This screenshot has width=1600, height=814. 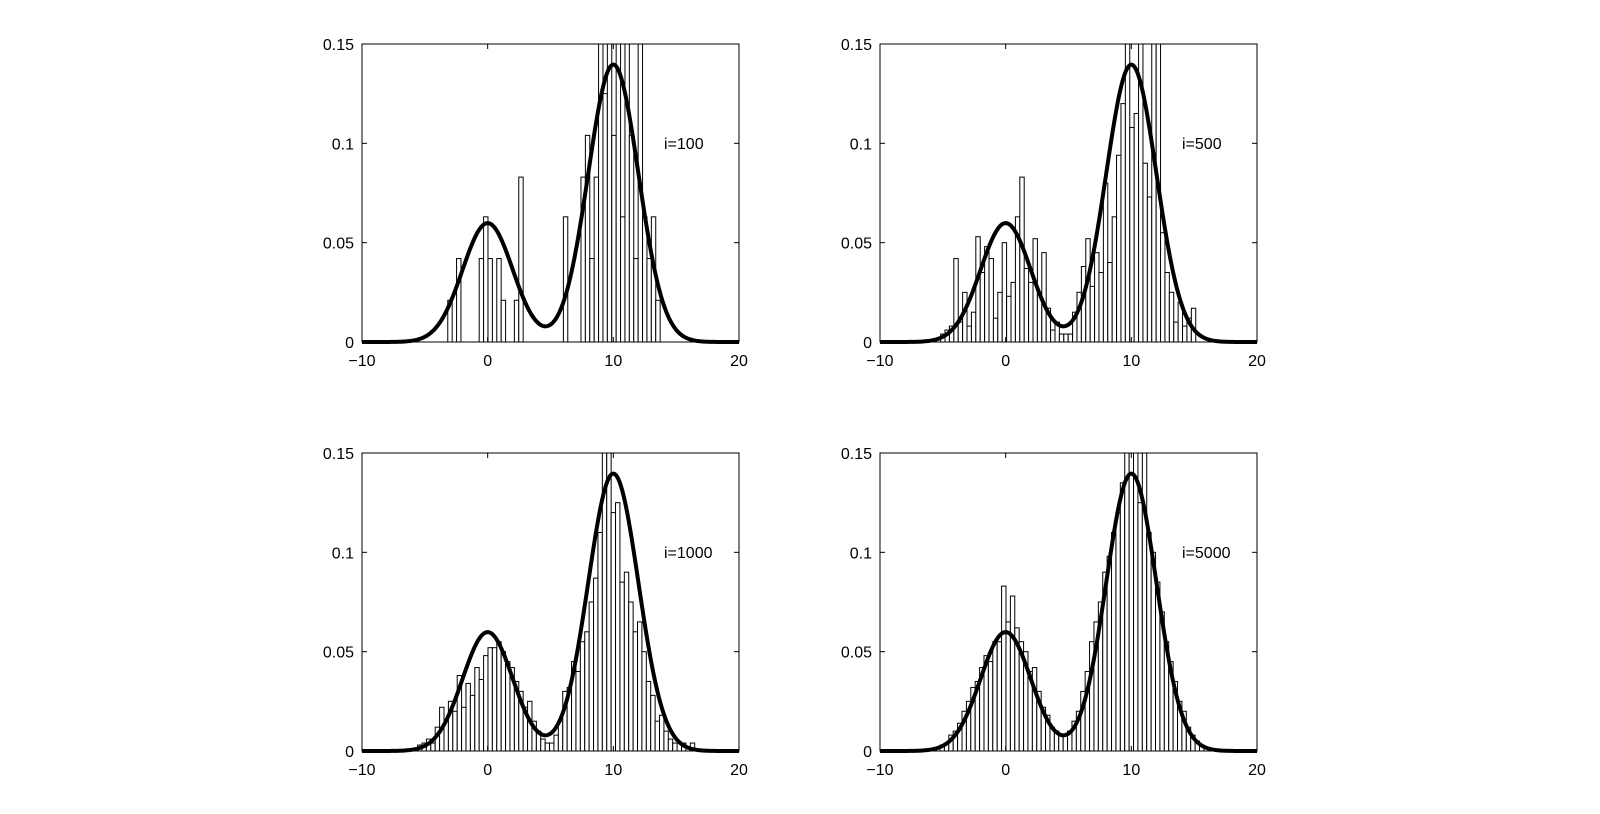 What do you see at coordinates (856, 244) in the screenshot?
I see `y-tick-label: 0.05` at bounding box center [856, 244].